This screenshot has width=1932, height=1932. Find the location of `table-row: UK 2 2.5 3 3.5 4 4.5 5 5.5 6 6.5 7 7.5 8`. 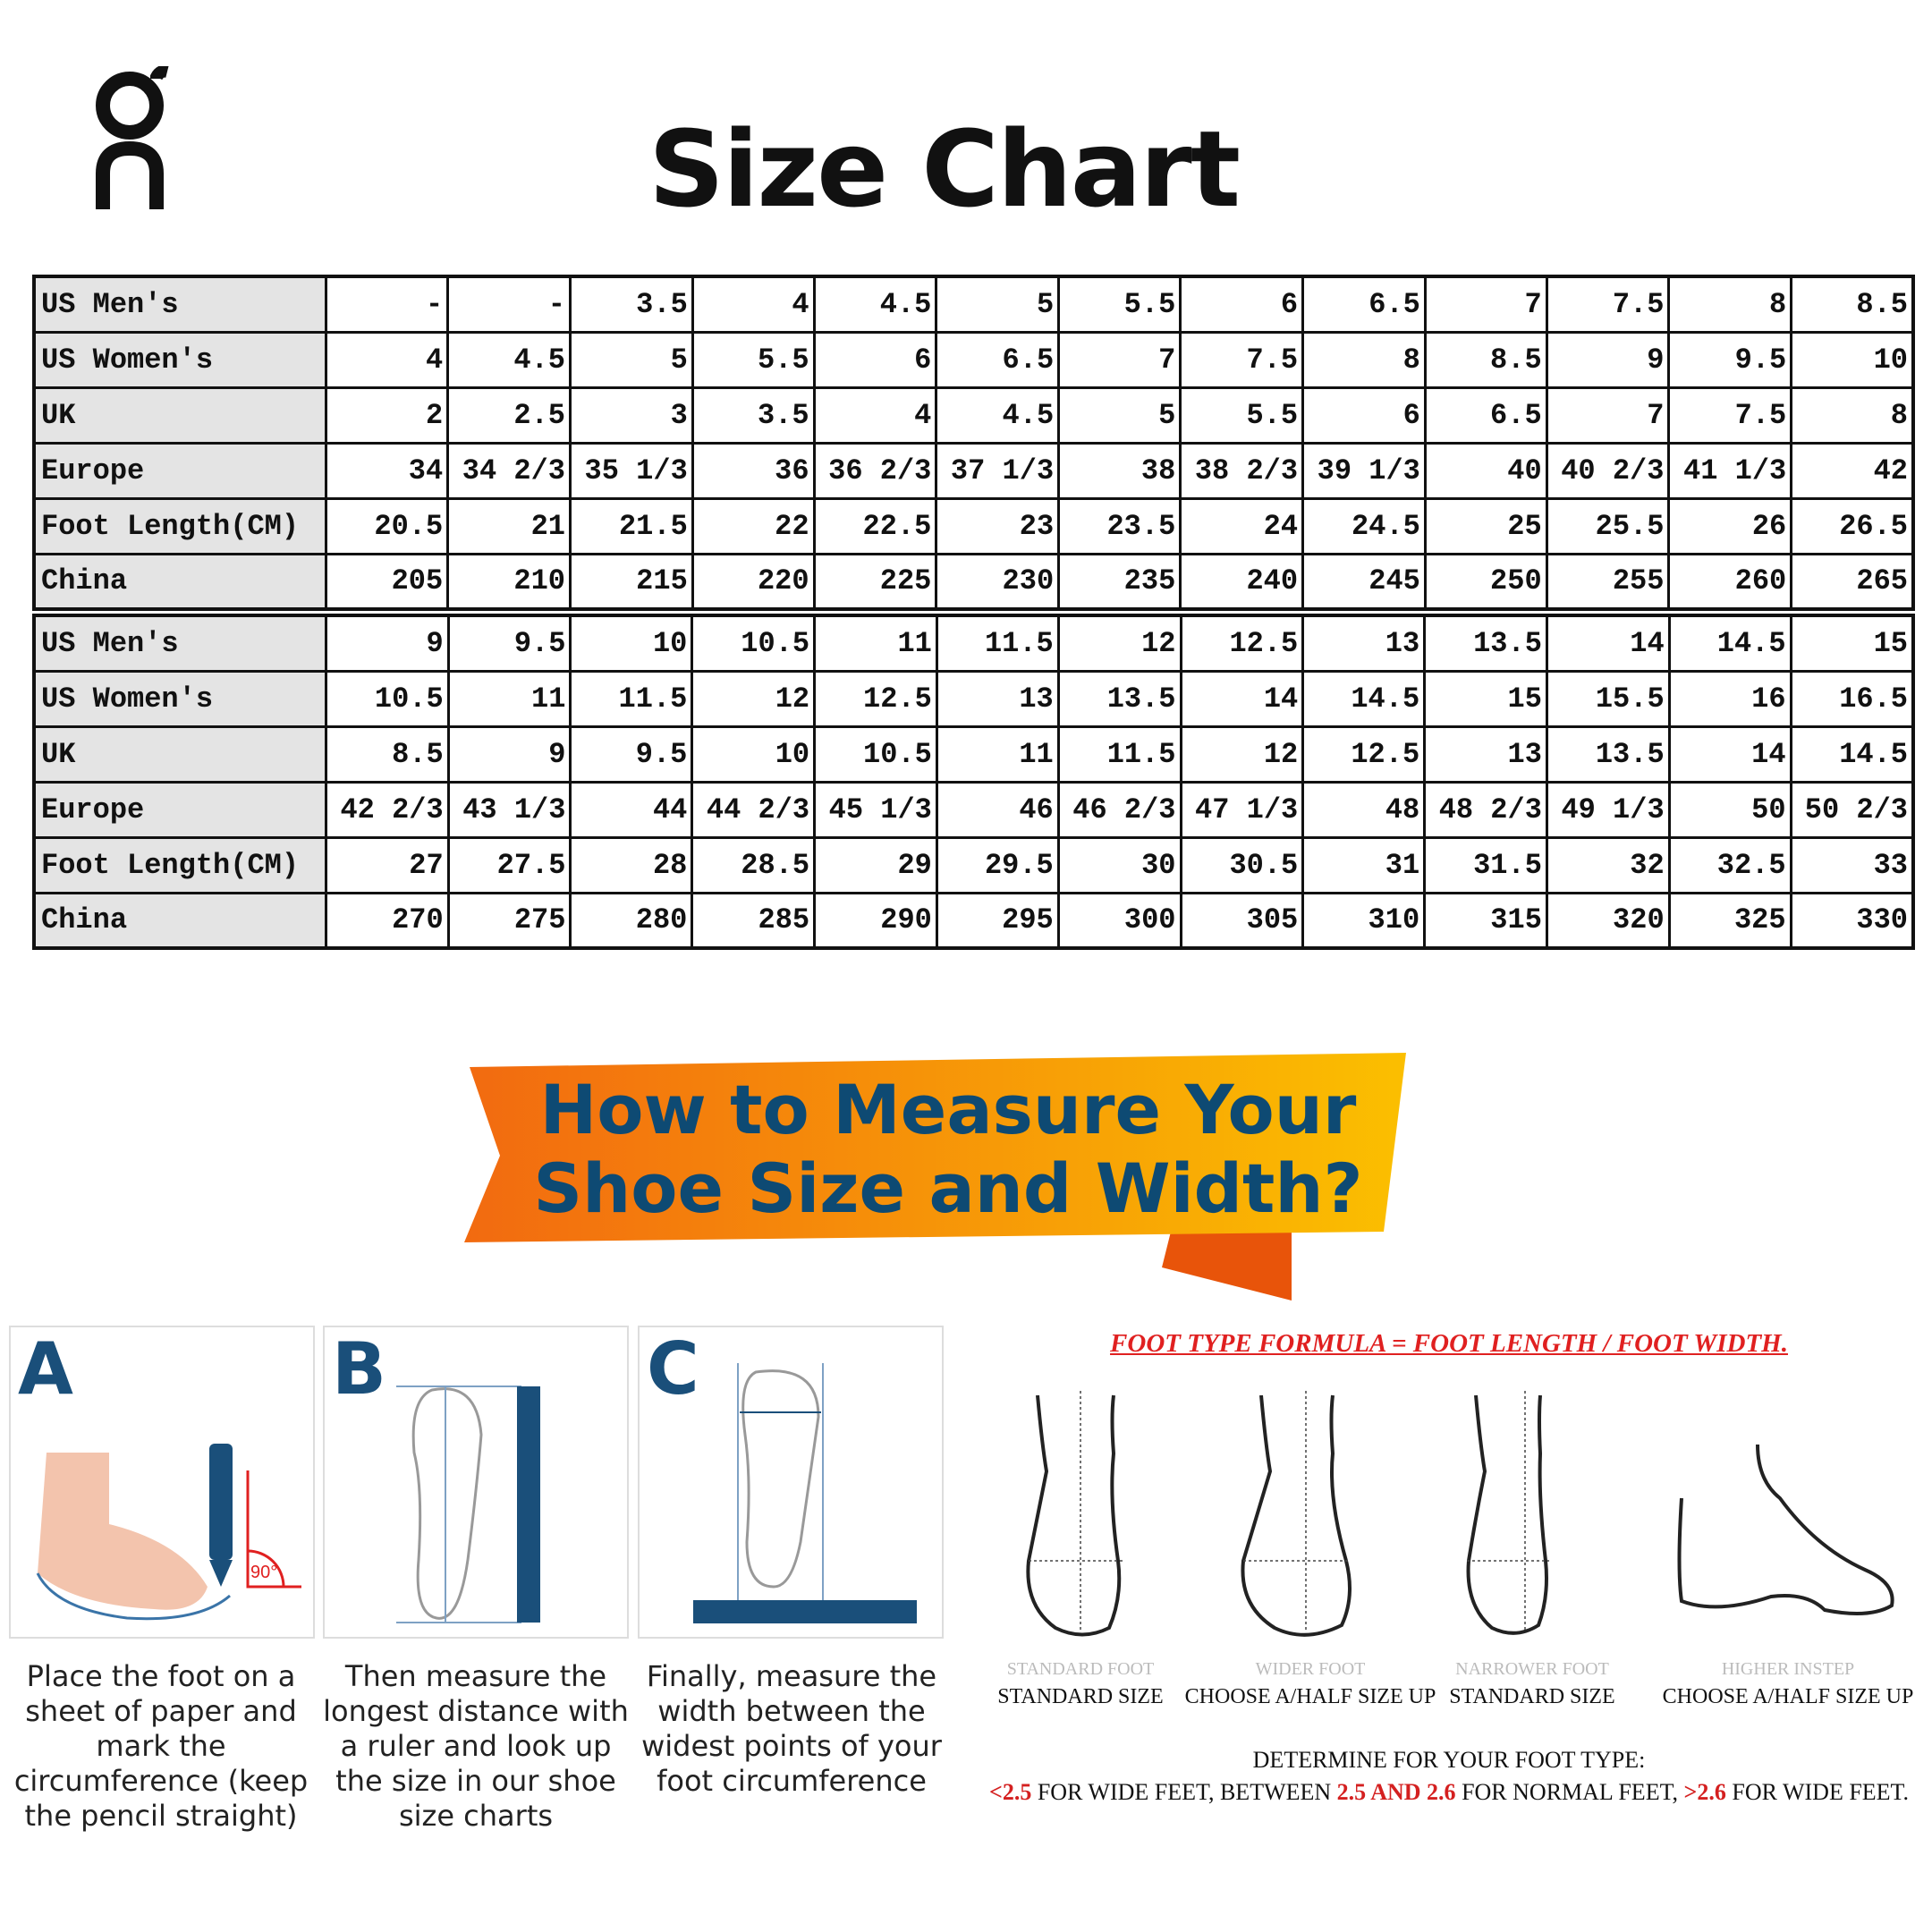

table-row: UK 2 2.5 3 3.5 4 4.5 5 5.5 6 6.5 7 7.5 8 is located at coordinates (973, 415).